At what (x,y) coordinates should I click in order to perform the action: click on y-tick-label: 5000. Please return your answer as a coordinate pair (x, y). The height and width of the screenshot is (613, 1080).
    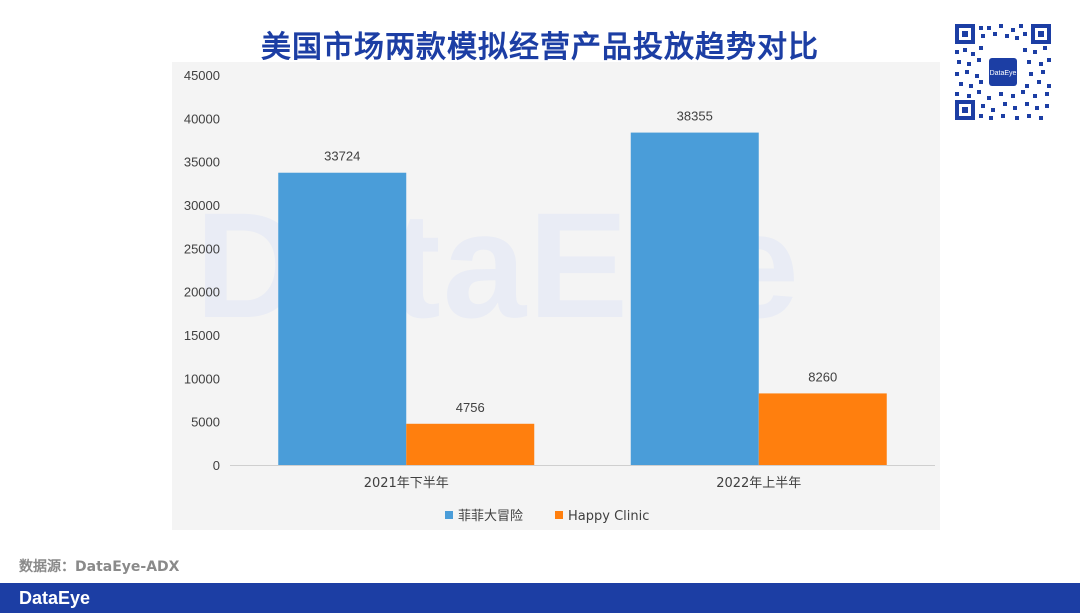
    Looking at the image, I should click on (205, 422).